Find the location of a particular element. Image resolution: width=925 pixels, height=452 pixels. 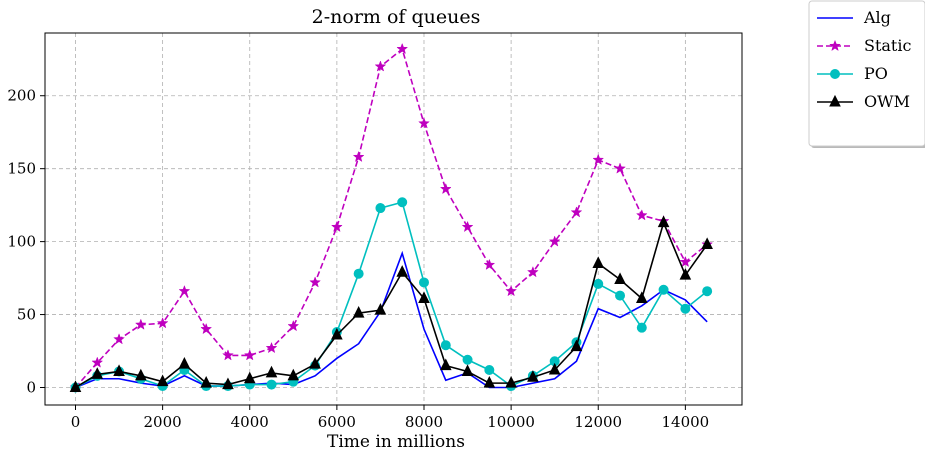

legend: Alg Static PO OWM is located at coordinates (866, 74).